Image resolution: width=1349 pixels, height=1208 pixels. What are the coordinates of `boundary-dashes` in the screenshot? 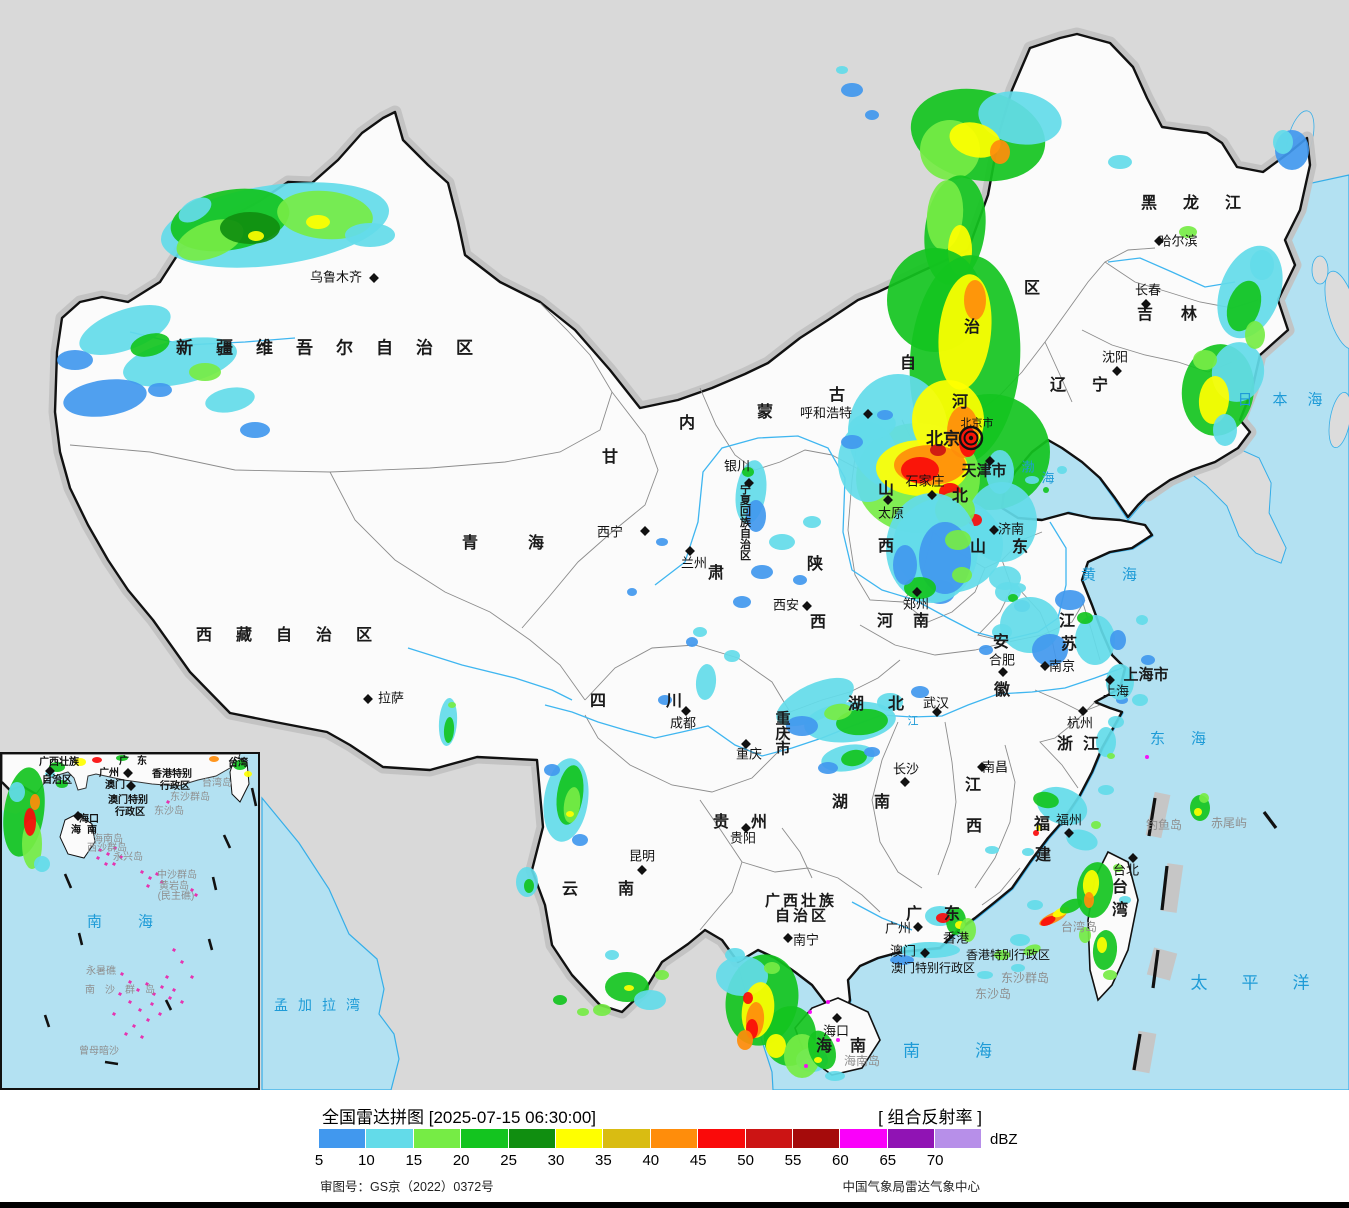 It's located at (1205, 934).